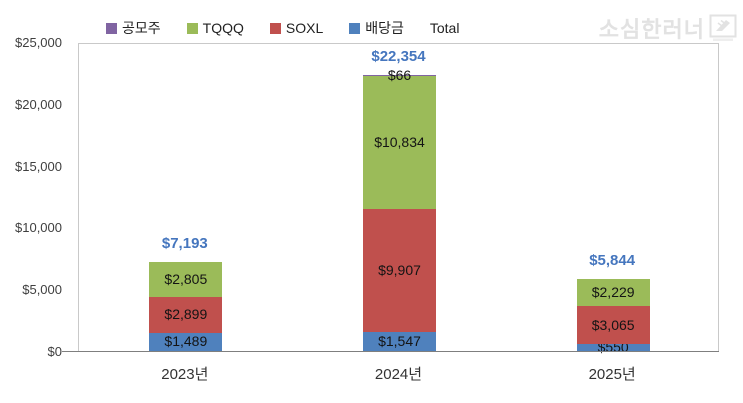 The image size is (743, 403). I want to click on bar-segment-배당금: $1,489, so click(186, 341).